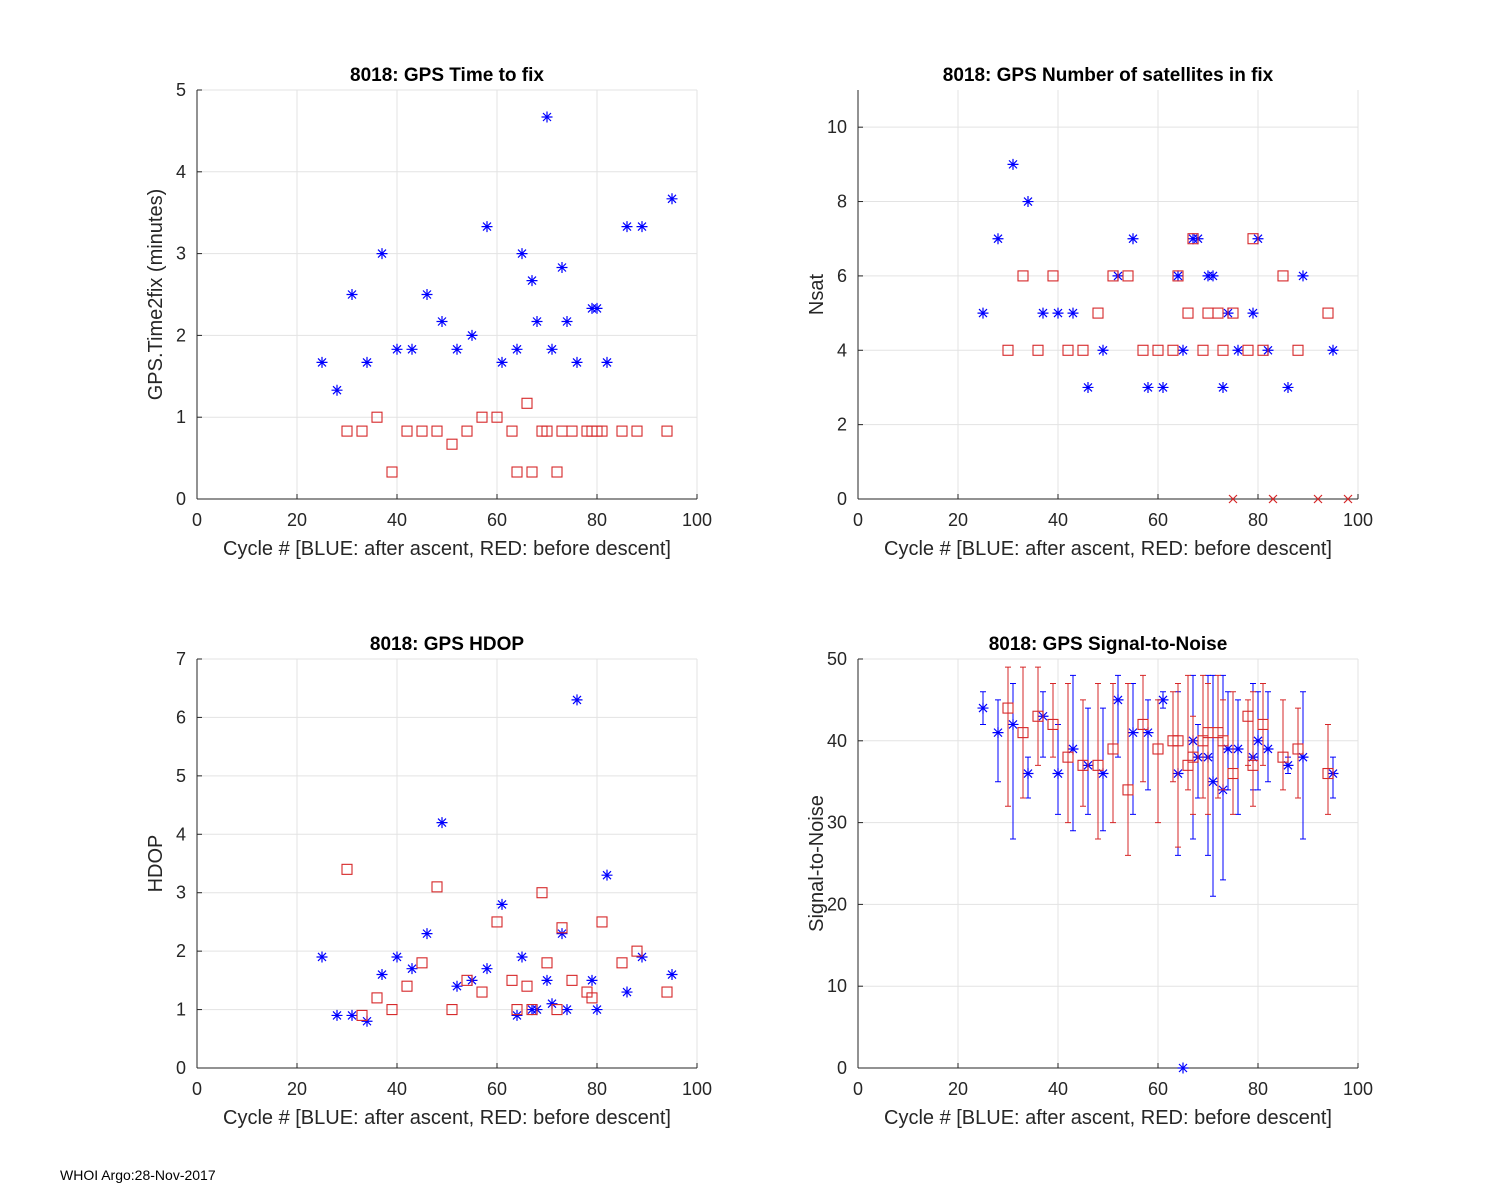  I want to click on y-tick-label: 50, so click(837, 659).